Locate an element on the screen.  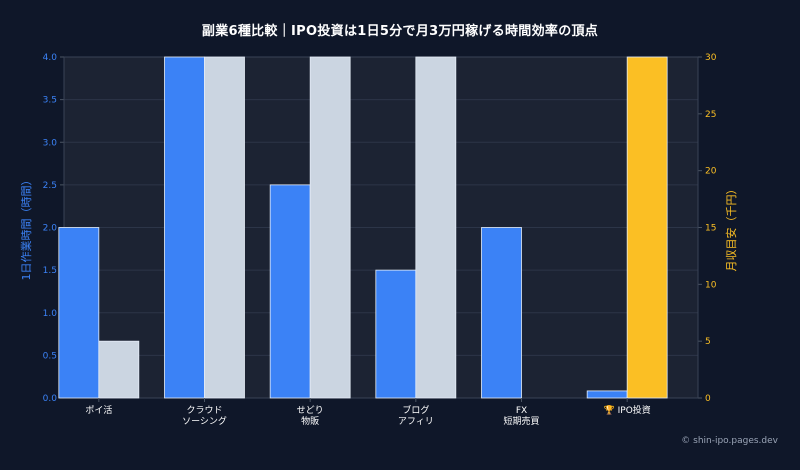
right-tick-label: 25 is located at coordinates (710, 115).